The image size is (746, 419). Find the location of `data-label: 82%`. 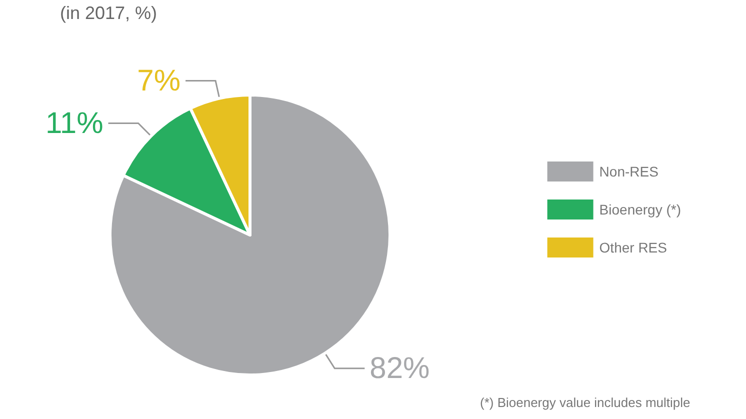

data-label: 82% is located at coordinates (400, 368).